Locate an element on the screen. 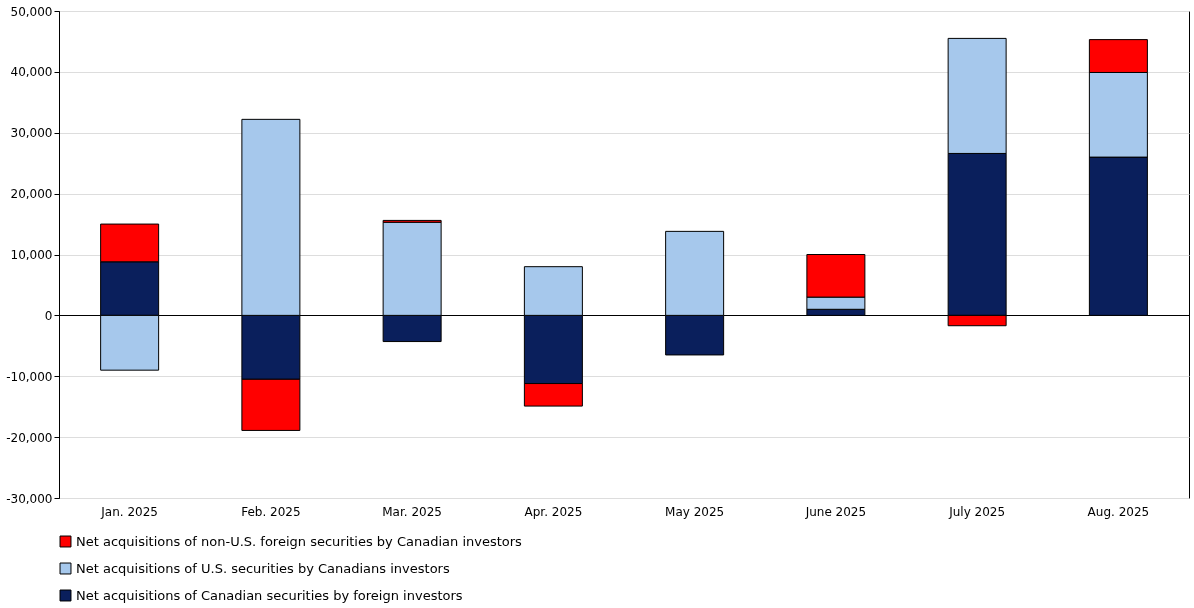  x-tick-label: Jan. 2025 is located at coordinates (129, 511).